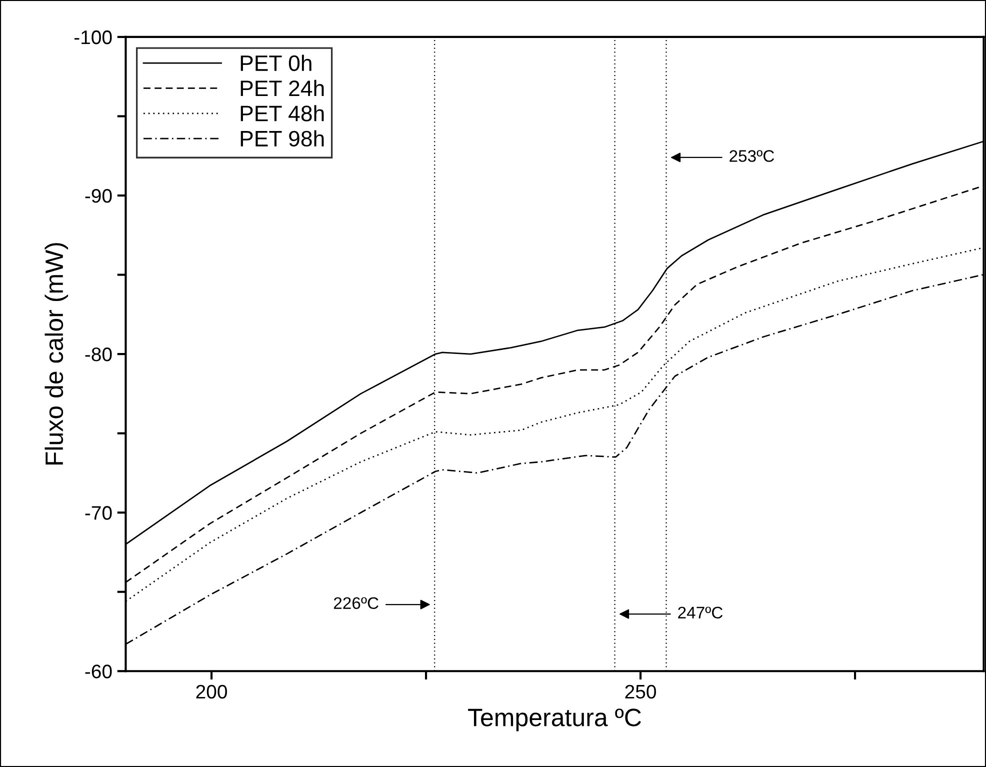 Image resolution: width=986 pixels, height=767 pixels. What do you see at coordinates (282, 113) in the screenshot?
I see `legend-label: PET 48h` at bounding box center [282, 113].